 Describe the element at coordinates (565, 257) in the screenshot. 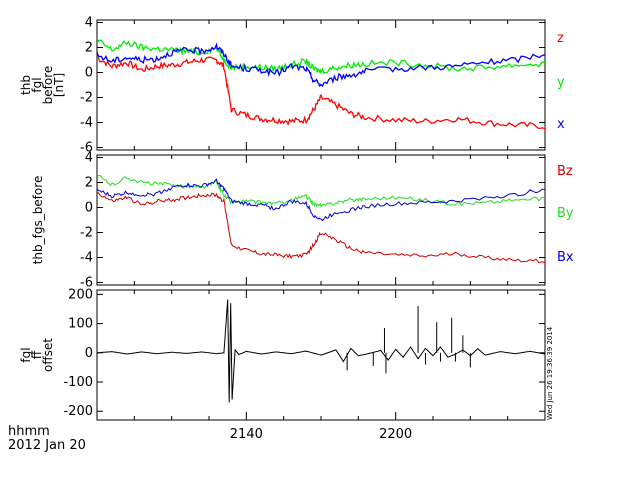

I see `legend-Bx: Bx` at that location.